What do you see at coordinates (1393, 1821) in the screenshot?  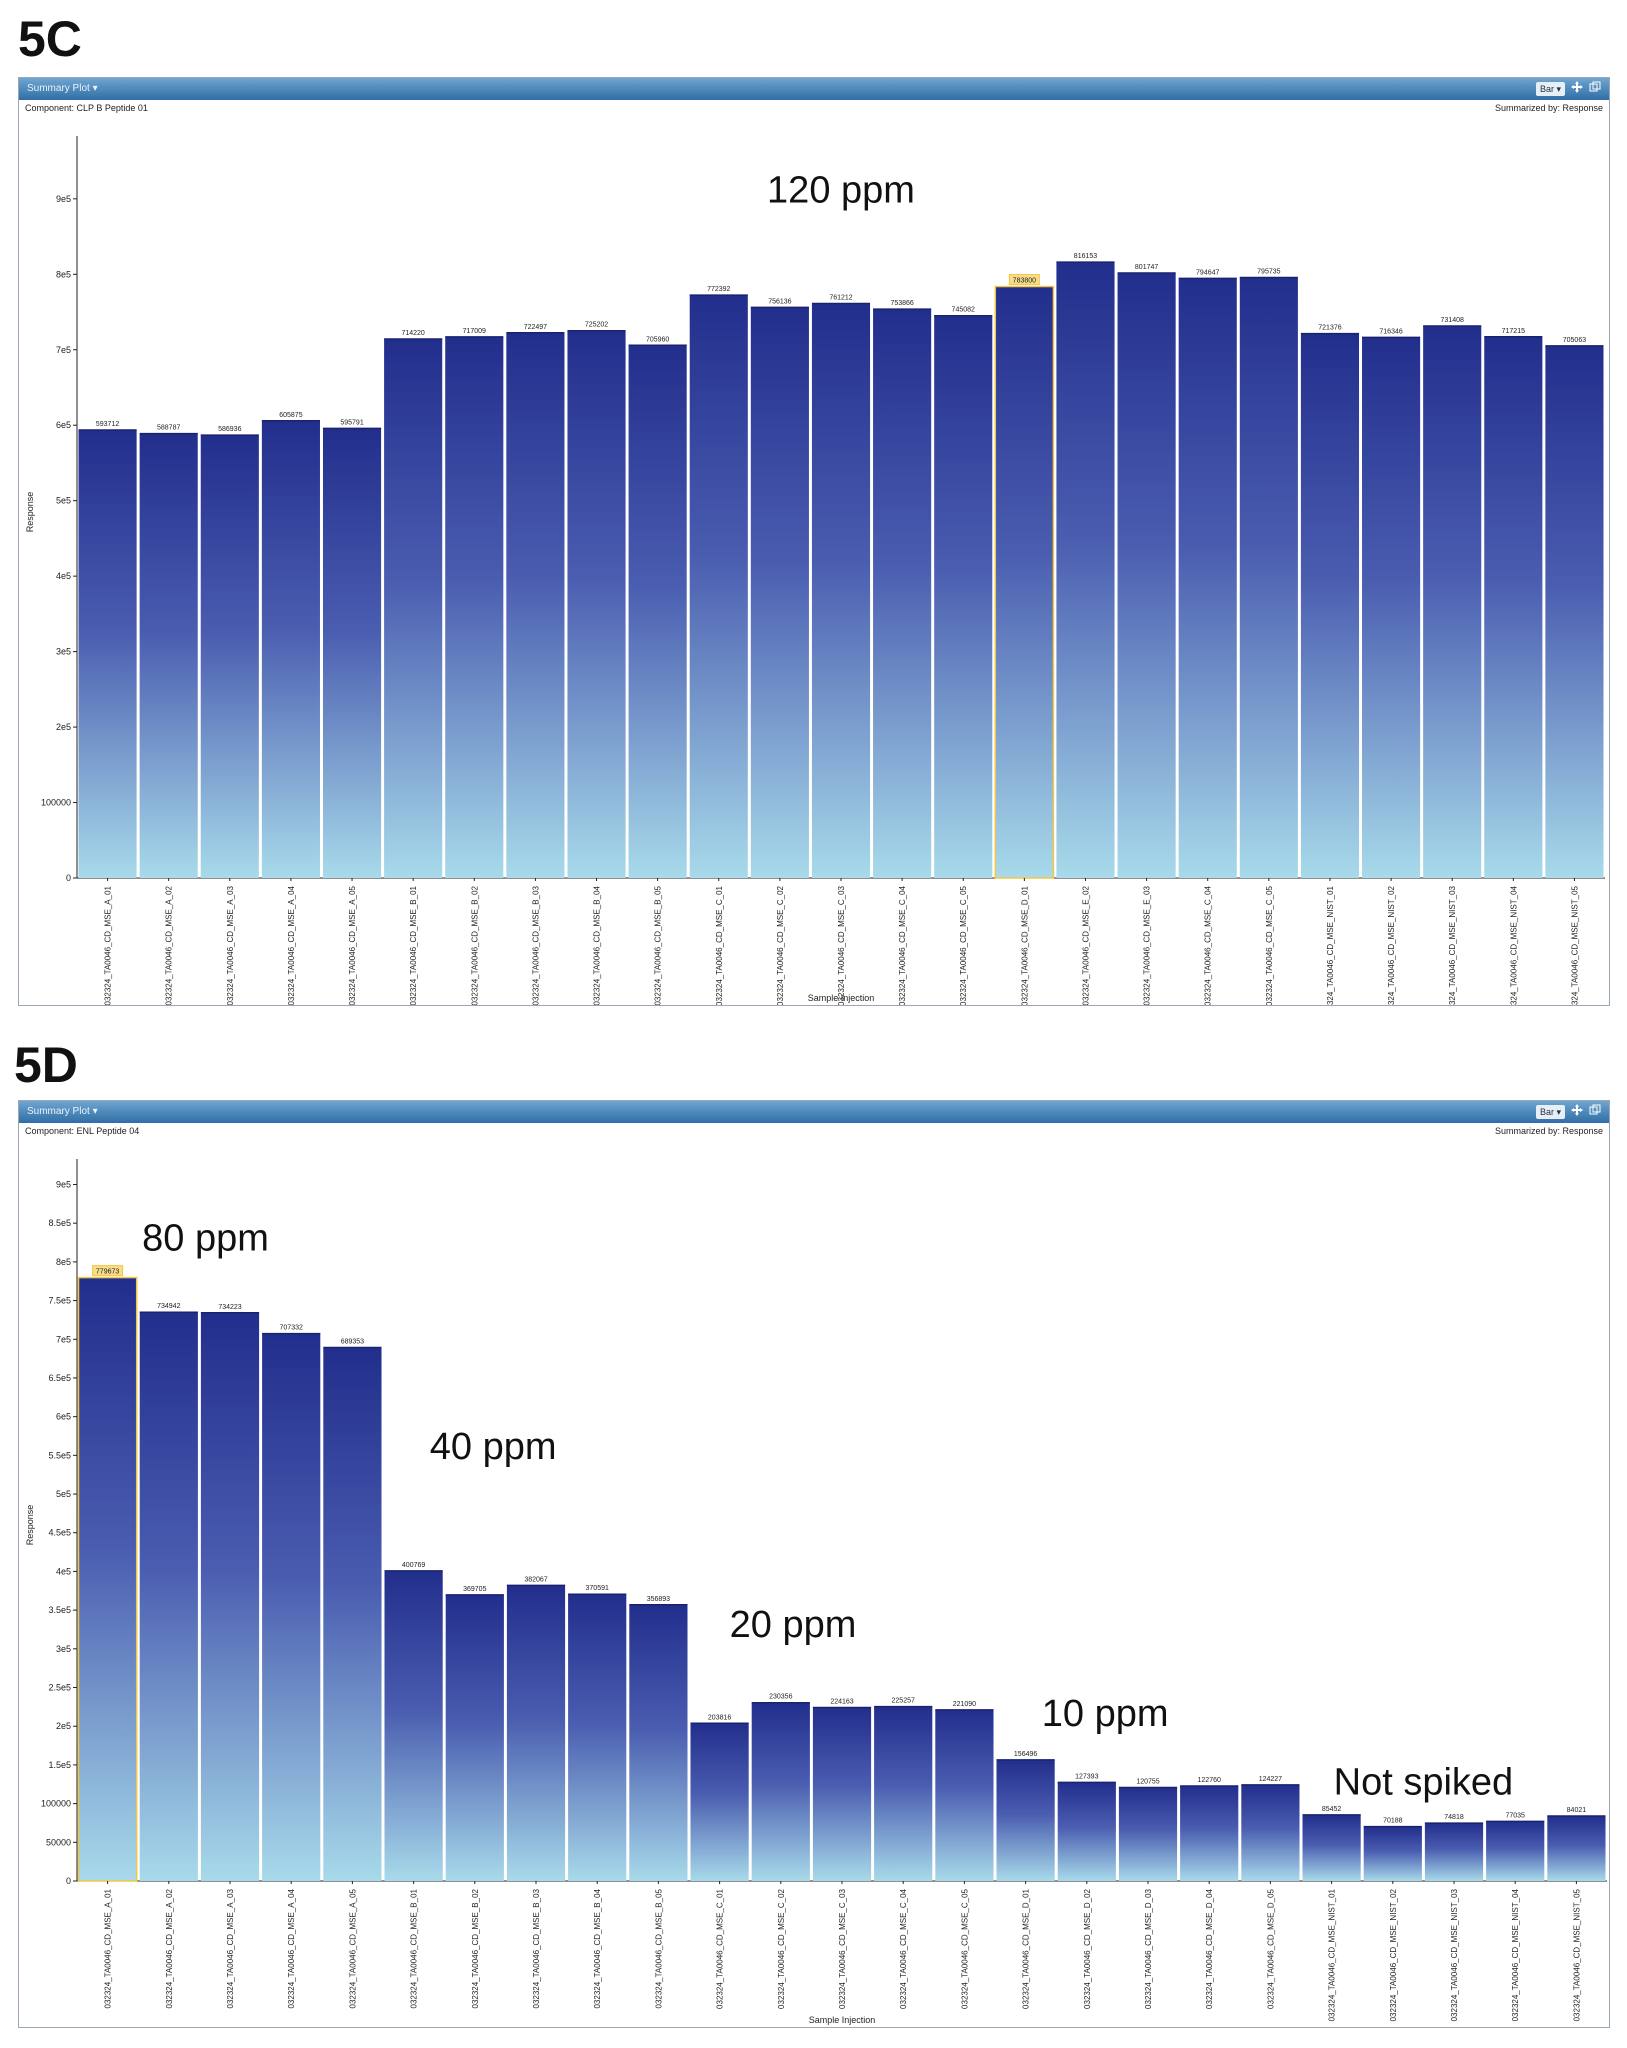 I see `value-label: 70188` at bounding box center [1393, 1821].